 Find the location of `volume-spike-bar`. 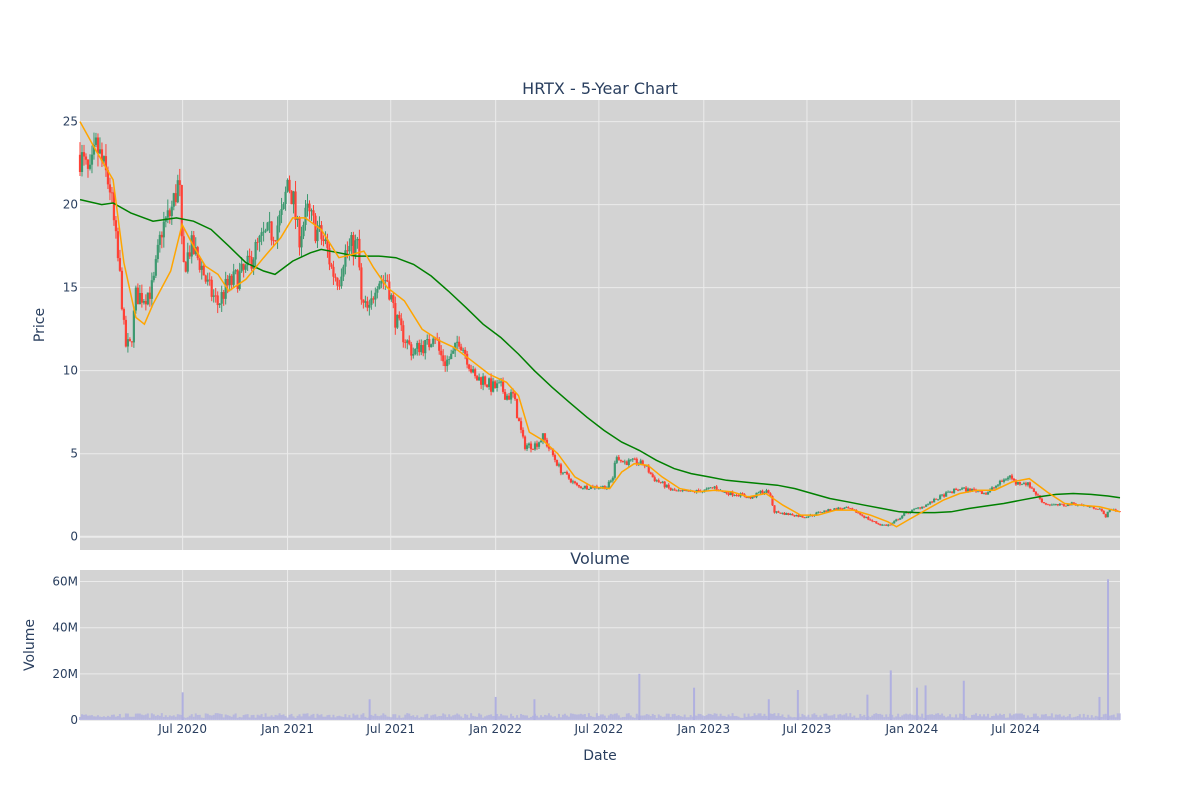

volume-spike-bar is located at coordinates (890, 695).